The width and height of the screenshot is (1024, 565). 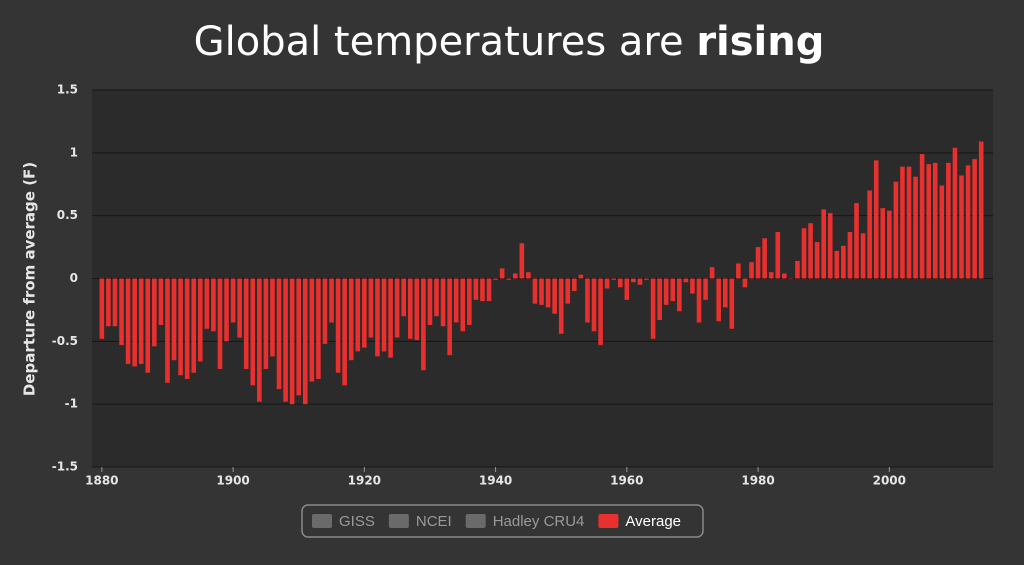 What do you see at coordinates (760, 42) in the screenshot?
I see `title-emphasis: rising` at bounding box center [760, 42].